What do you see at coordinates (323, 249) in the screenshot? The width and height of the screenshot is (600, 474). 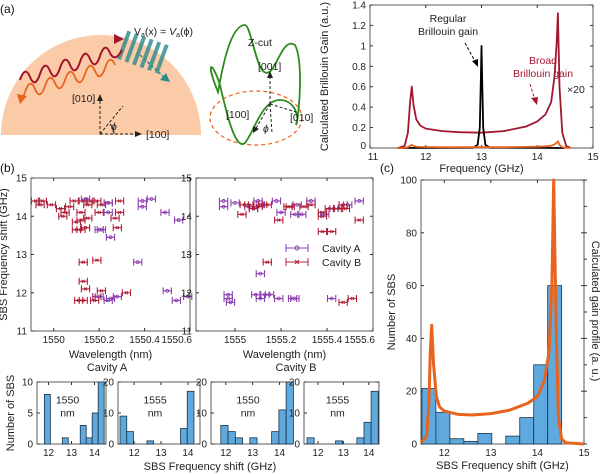 I see `legend-item-cavity-a: Cavity A` at bounding box center [323, 249].